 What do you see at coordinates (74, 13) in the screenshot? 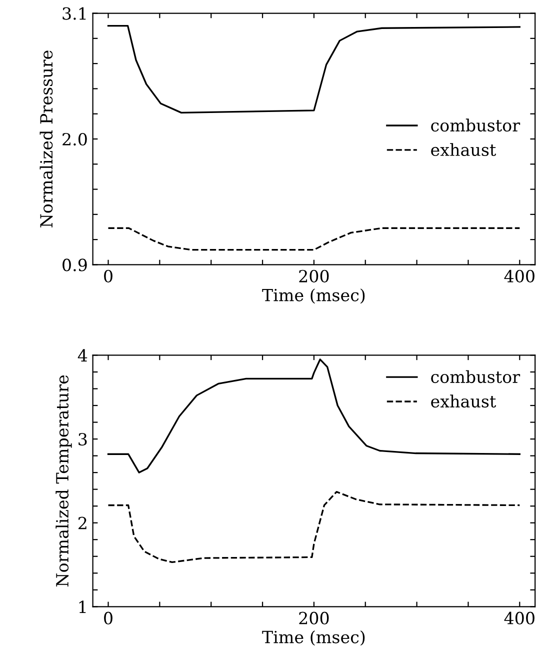
I see `y-tick-label: 3.1` at bounding box center [74, 13].